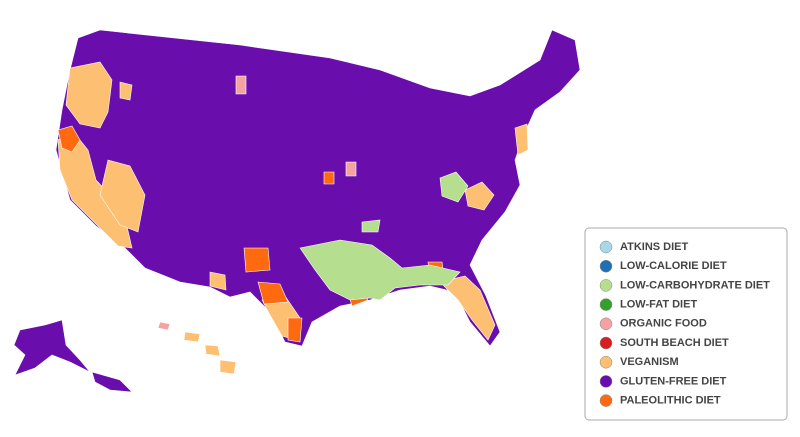 This screenshot has height=437, width=800. I want to click on legend-label: SOUTH BEACH DIET, so click(674, 343).